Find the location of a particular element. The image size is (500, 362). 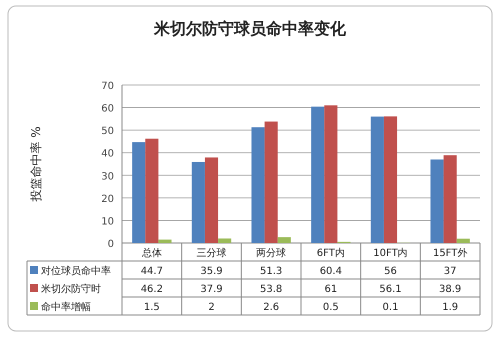

data-label: 35.9 is located at coordinates (211, 271).